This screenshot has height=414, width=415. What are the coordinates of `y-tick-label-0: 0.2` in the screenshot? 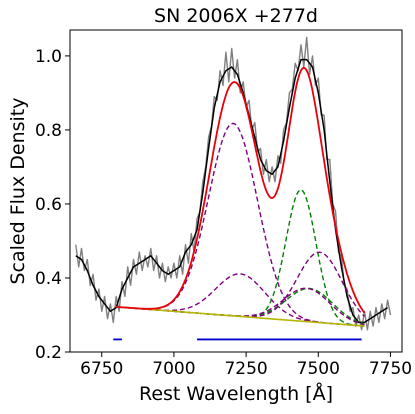 It's located at (48, 353).